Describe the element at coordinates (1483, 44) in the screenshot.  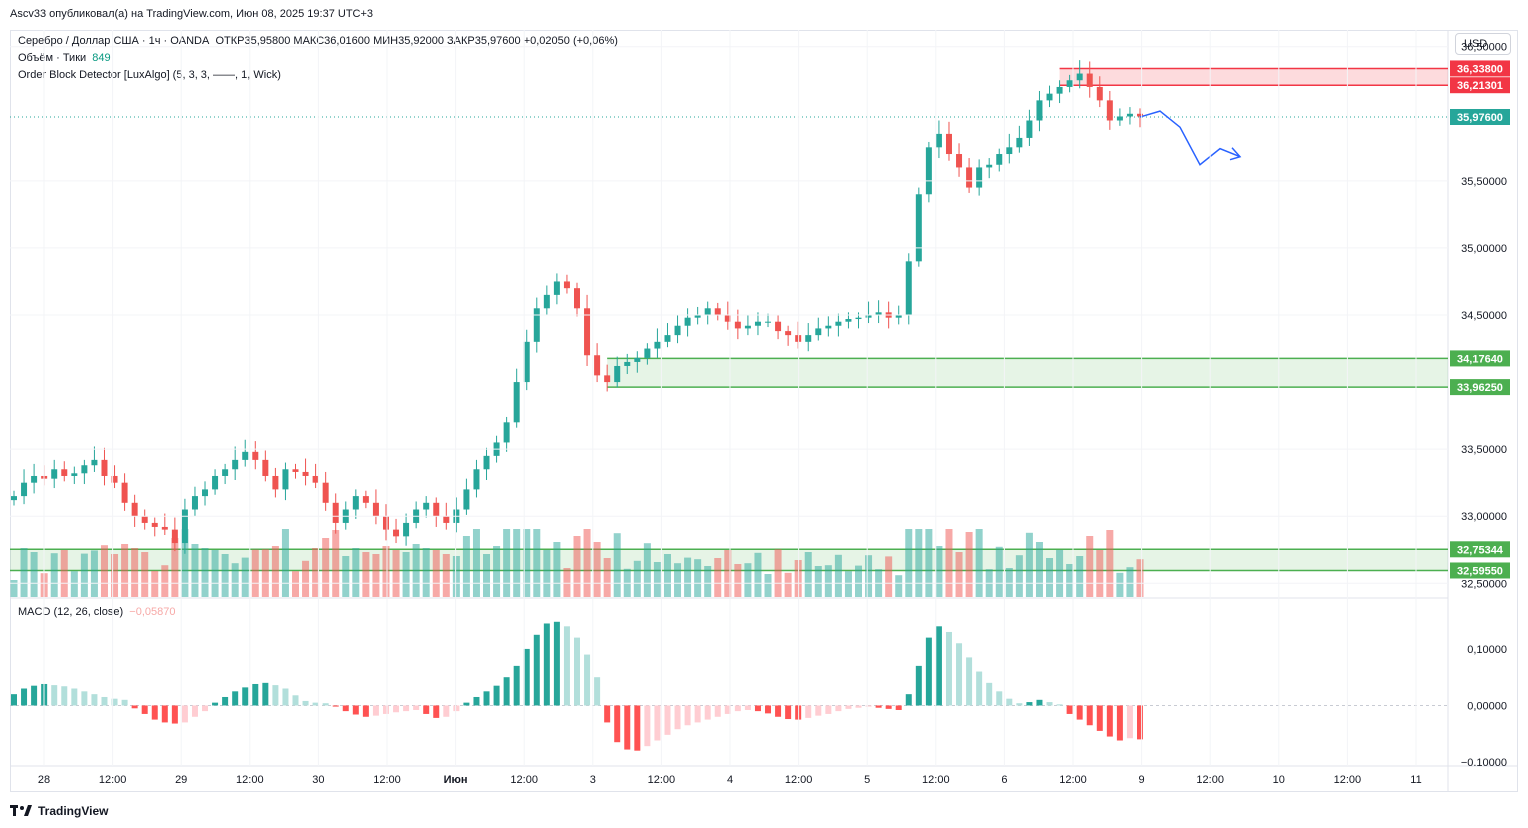
I see `currency-button: USD` at that location.